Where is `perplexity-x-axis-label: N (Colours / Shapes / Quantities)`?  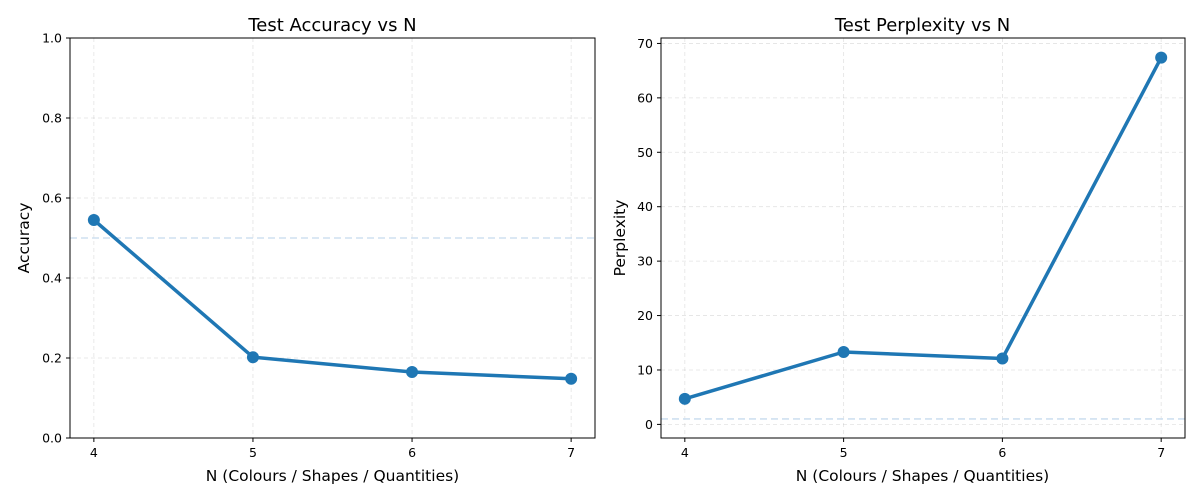 perplexity-x-axis-label: N (Colours / Shapes / Quantities) is located at coordinates (922, 476).